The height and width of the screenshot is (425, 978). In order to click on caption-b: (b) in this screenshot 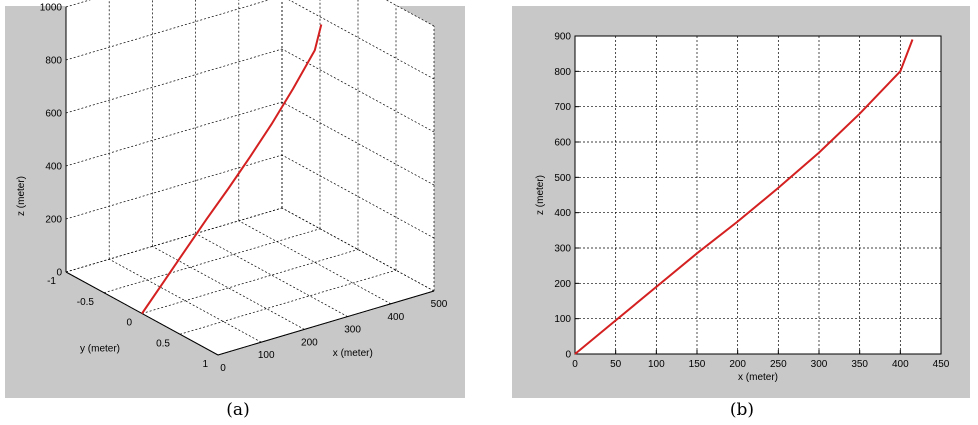, I will do `click(742, 410)`.